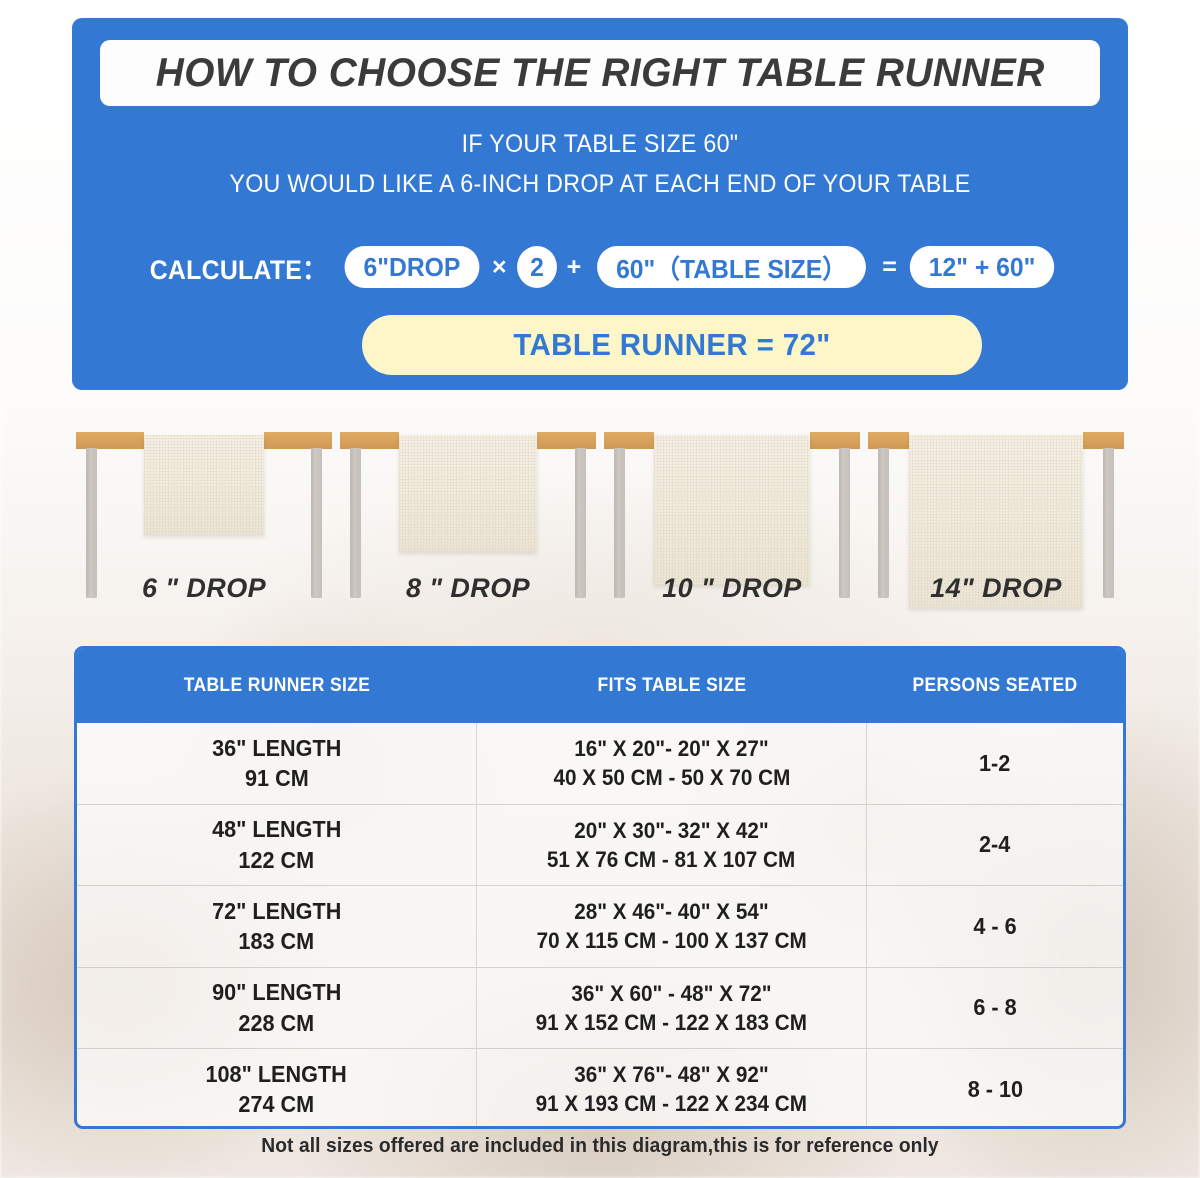 This screenshot has height=1178, width=1200. What do you see at coordinates (276, 778) in the screenshot?
I see `cell-runner-size-line: 91 CM` at bounding box center [276, 778].